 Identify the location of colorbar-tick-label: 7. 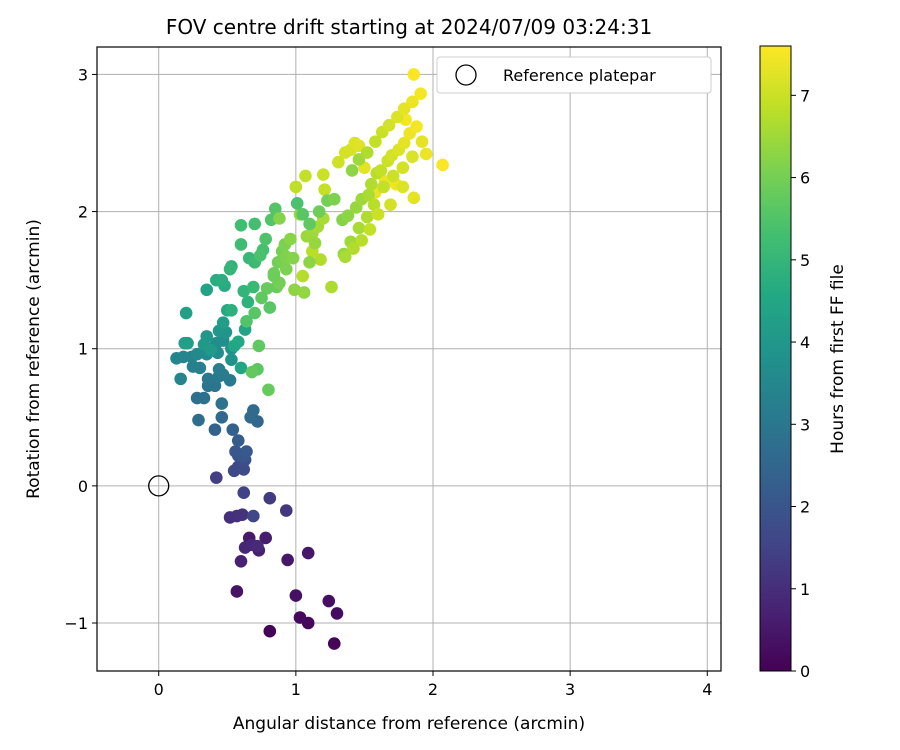
(805, 95).